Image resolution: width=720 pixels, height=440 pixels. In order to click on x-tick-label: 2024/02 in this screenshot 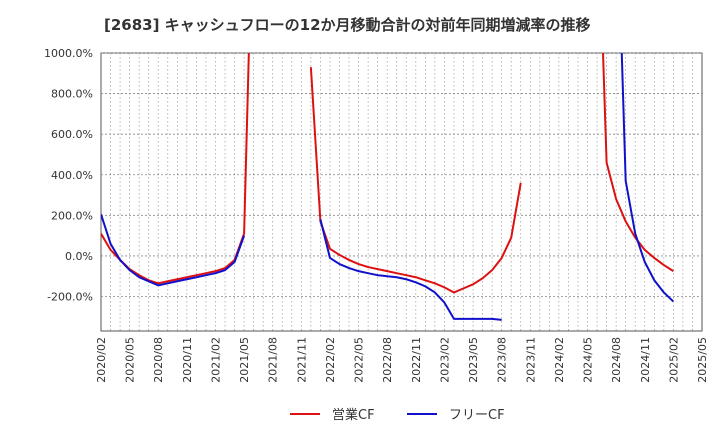, I will do `click(559, 360)`.